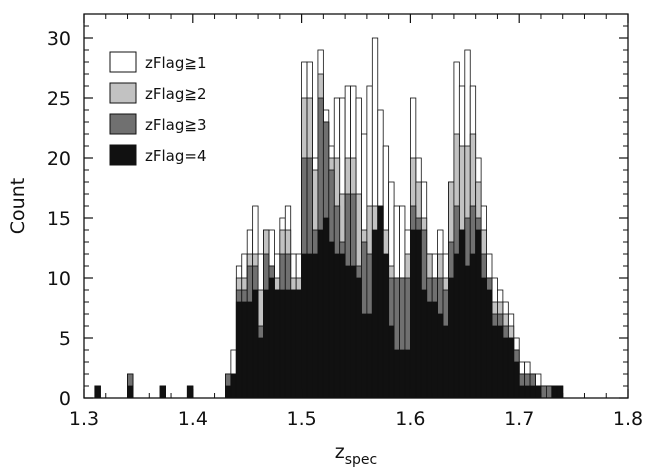 The width and height of the screenshot is (652, 470). What do you see at coordinates (628, 419) in the screenshot?
I see `x-tick-label: 1.8` at bounding box center [628, 419].